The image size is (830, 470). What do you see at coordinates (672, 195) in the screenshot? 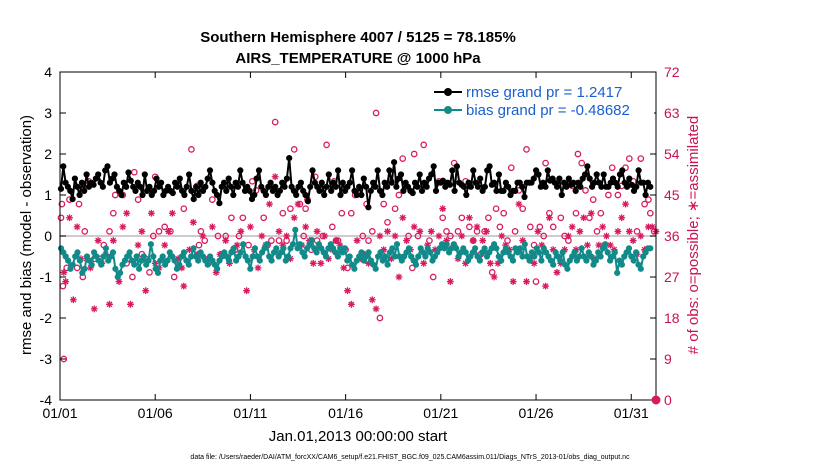
I see `y2-tick-label: 45` at bounding box center [672, 195].